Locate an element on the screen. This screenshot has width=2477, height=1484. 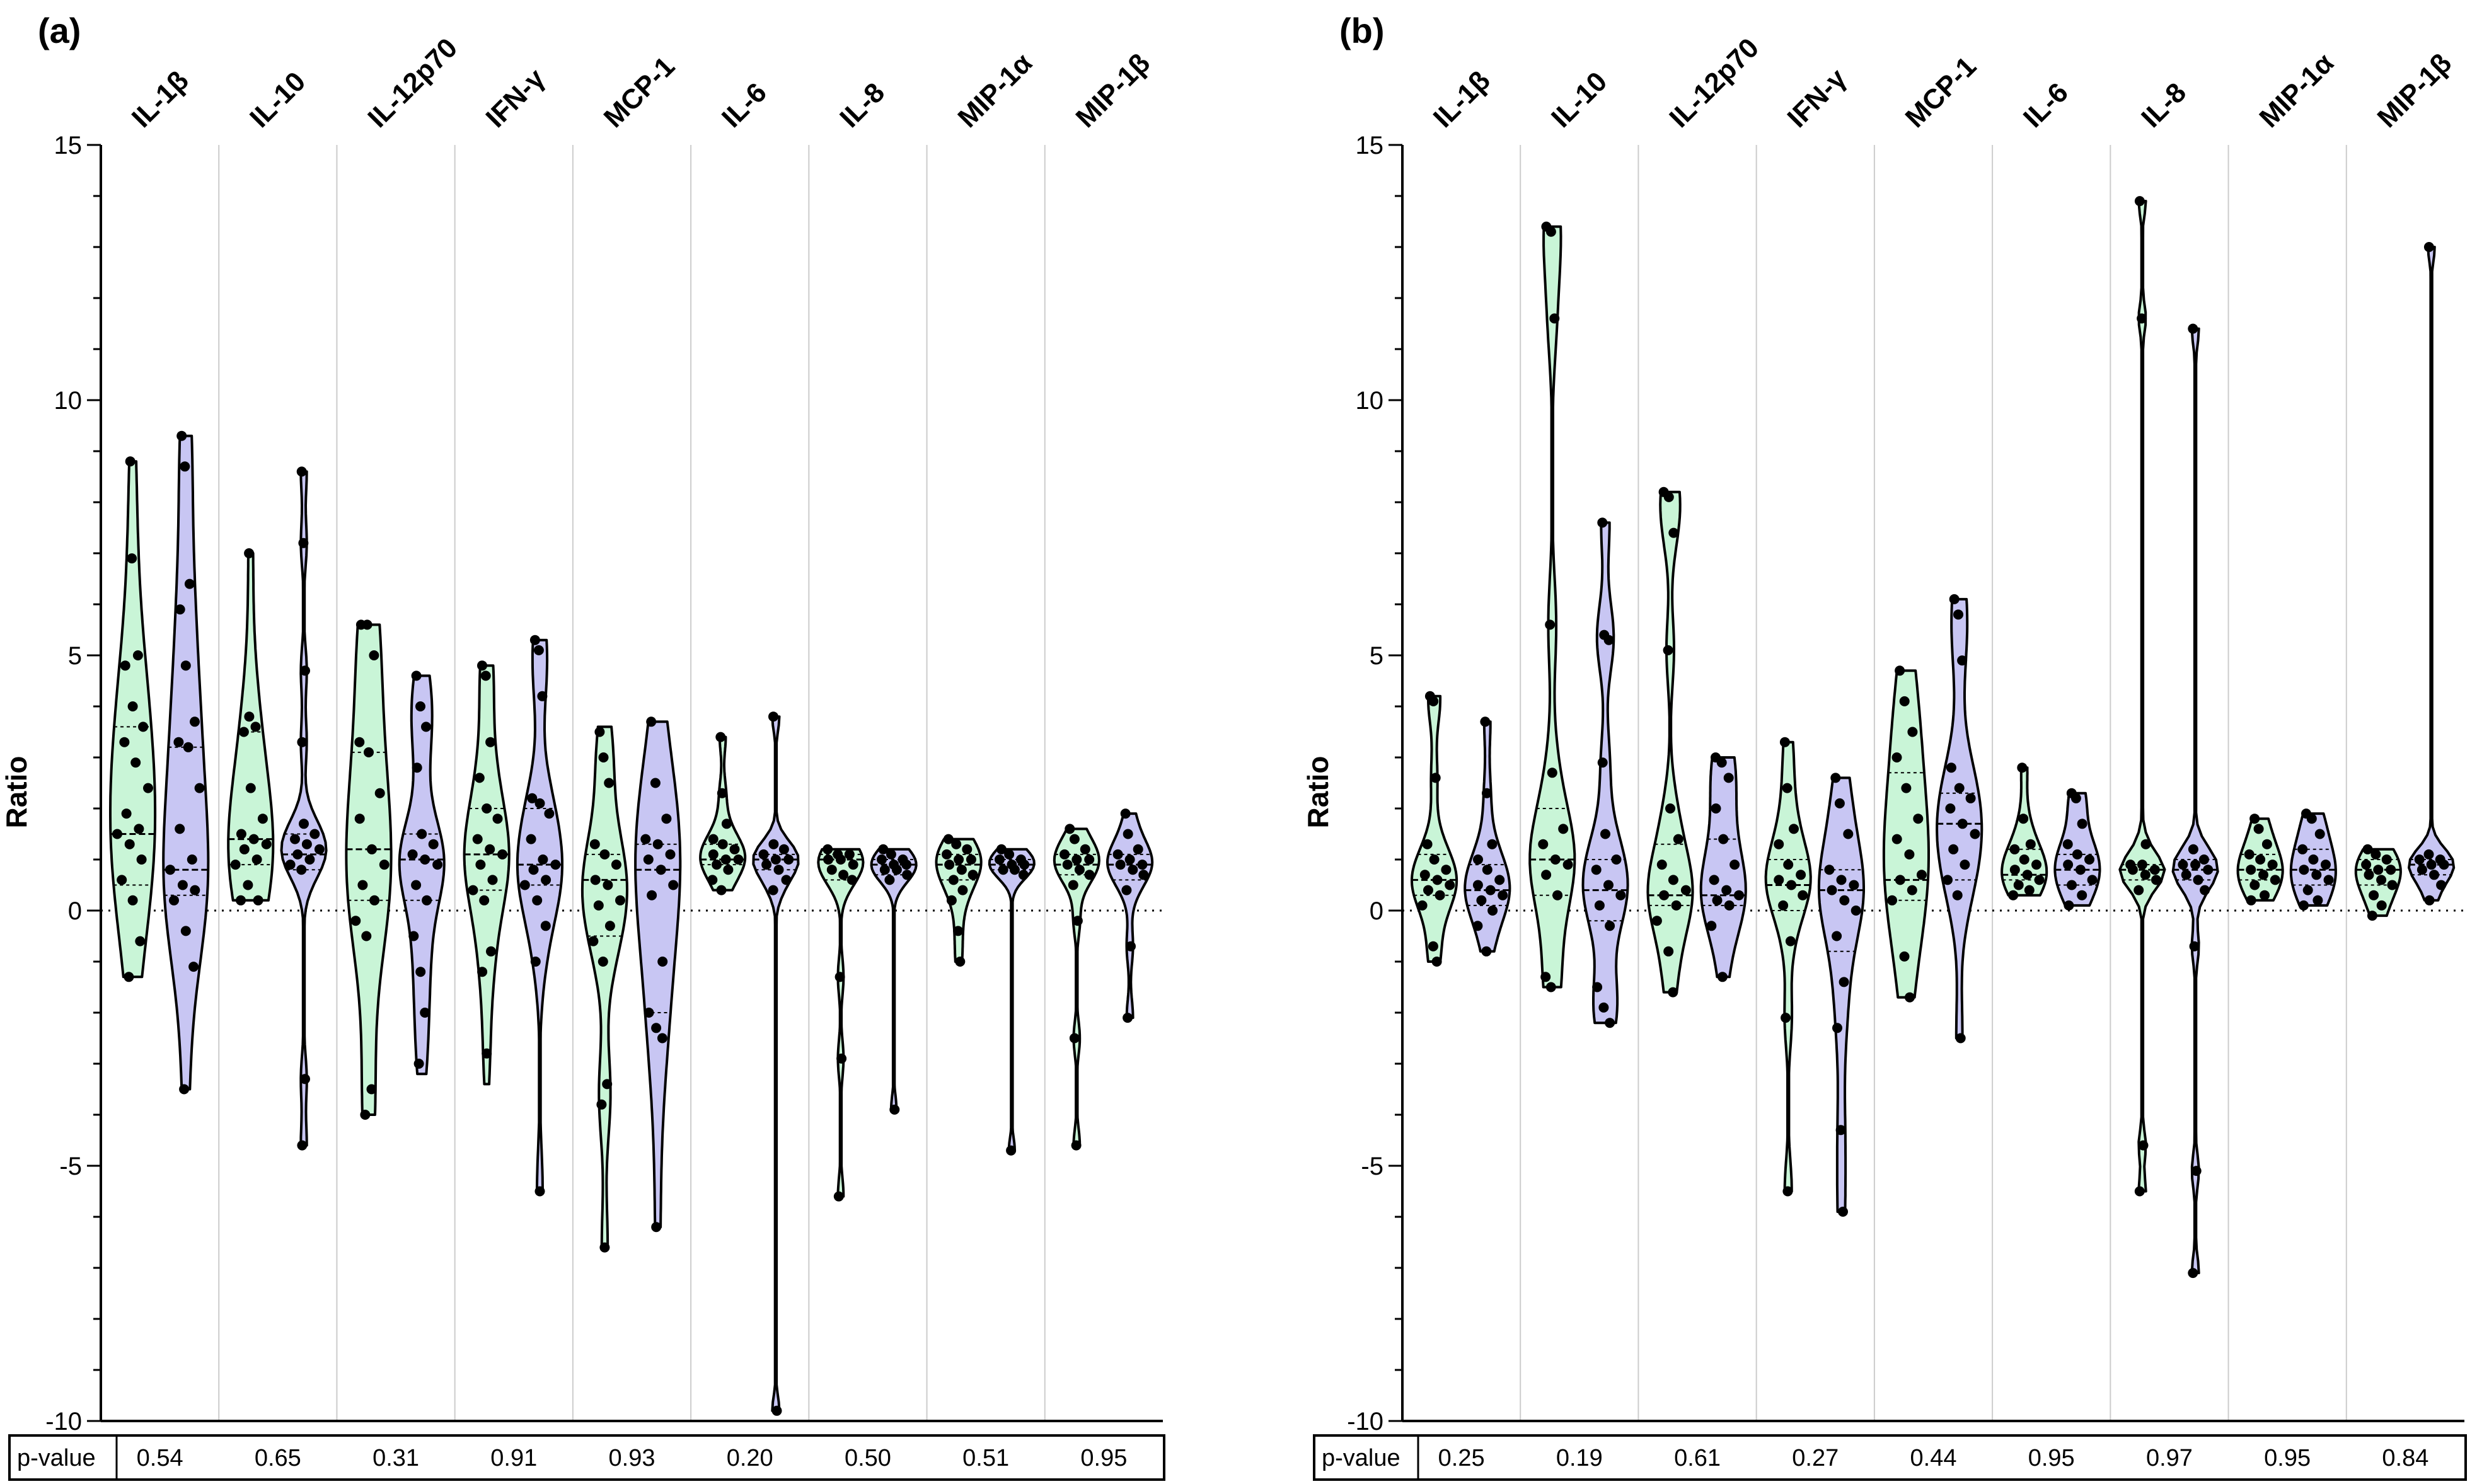
p-value-cell: 0.93 is located at coordinates (632, 1458).